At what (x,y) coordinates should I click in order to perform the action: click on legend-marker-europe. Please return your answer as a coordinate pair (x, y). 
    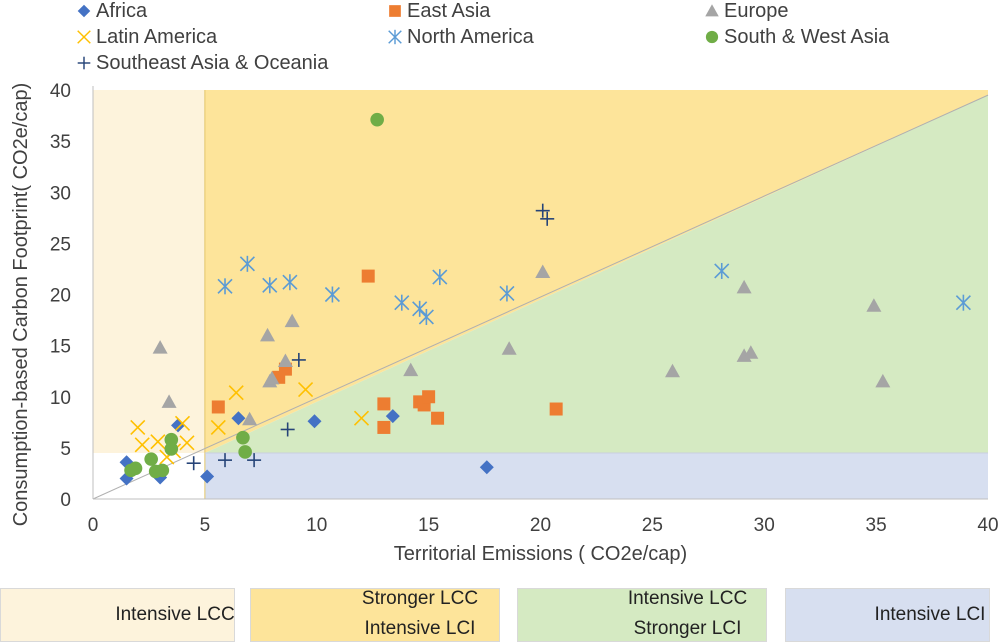
    Looking at the image, I should click on (712, 10).